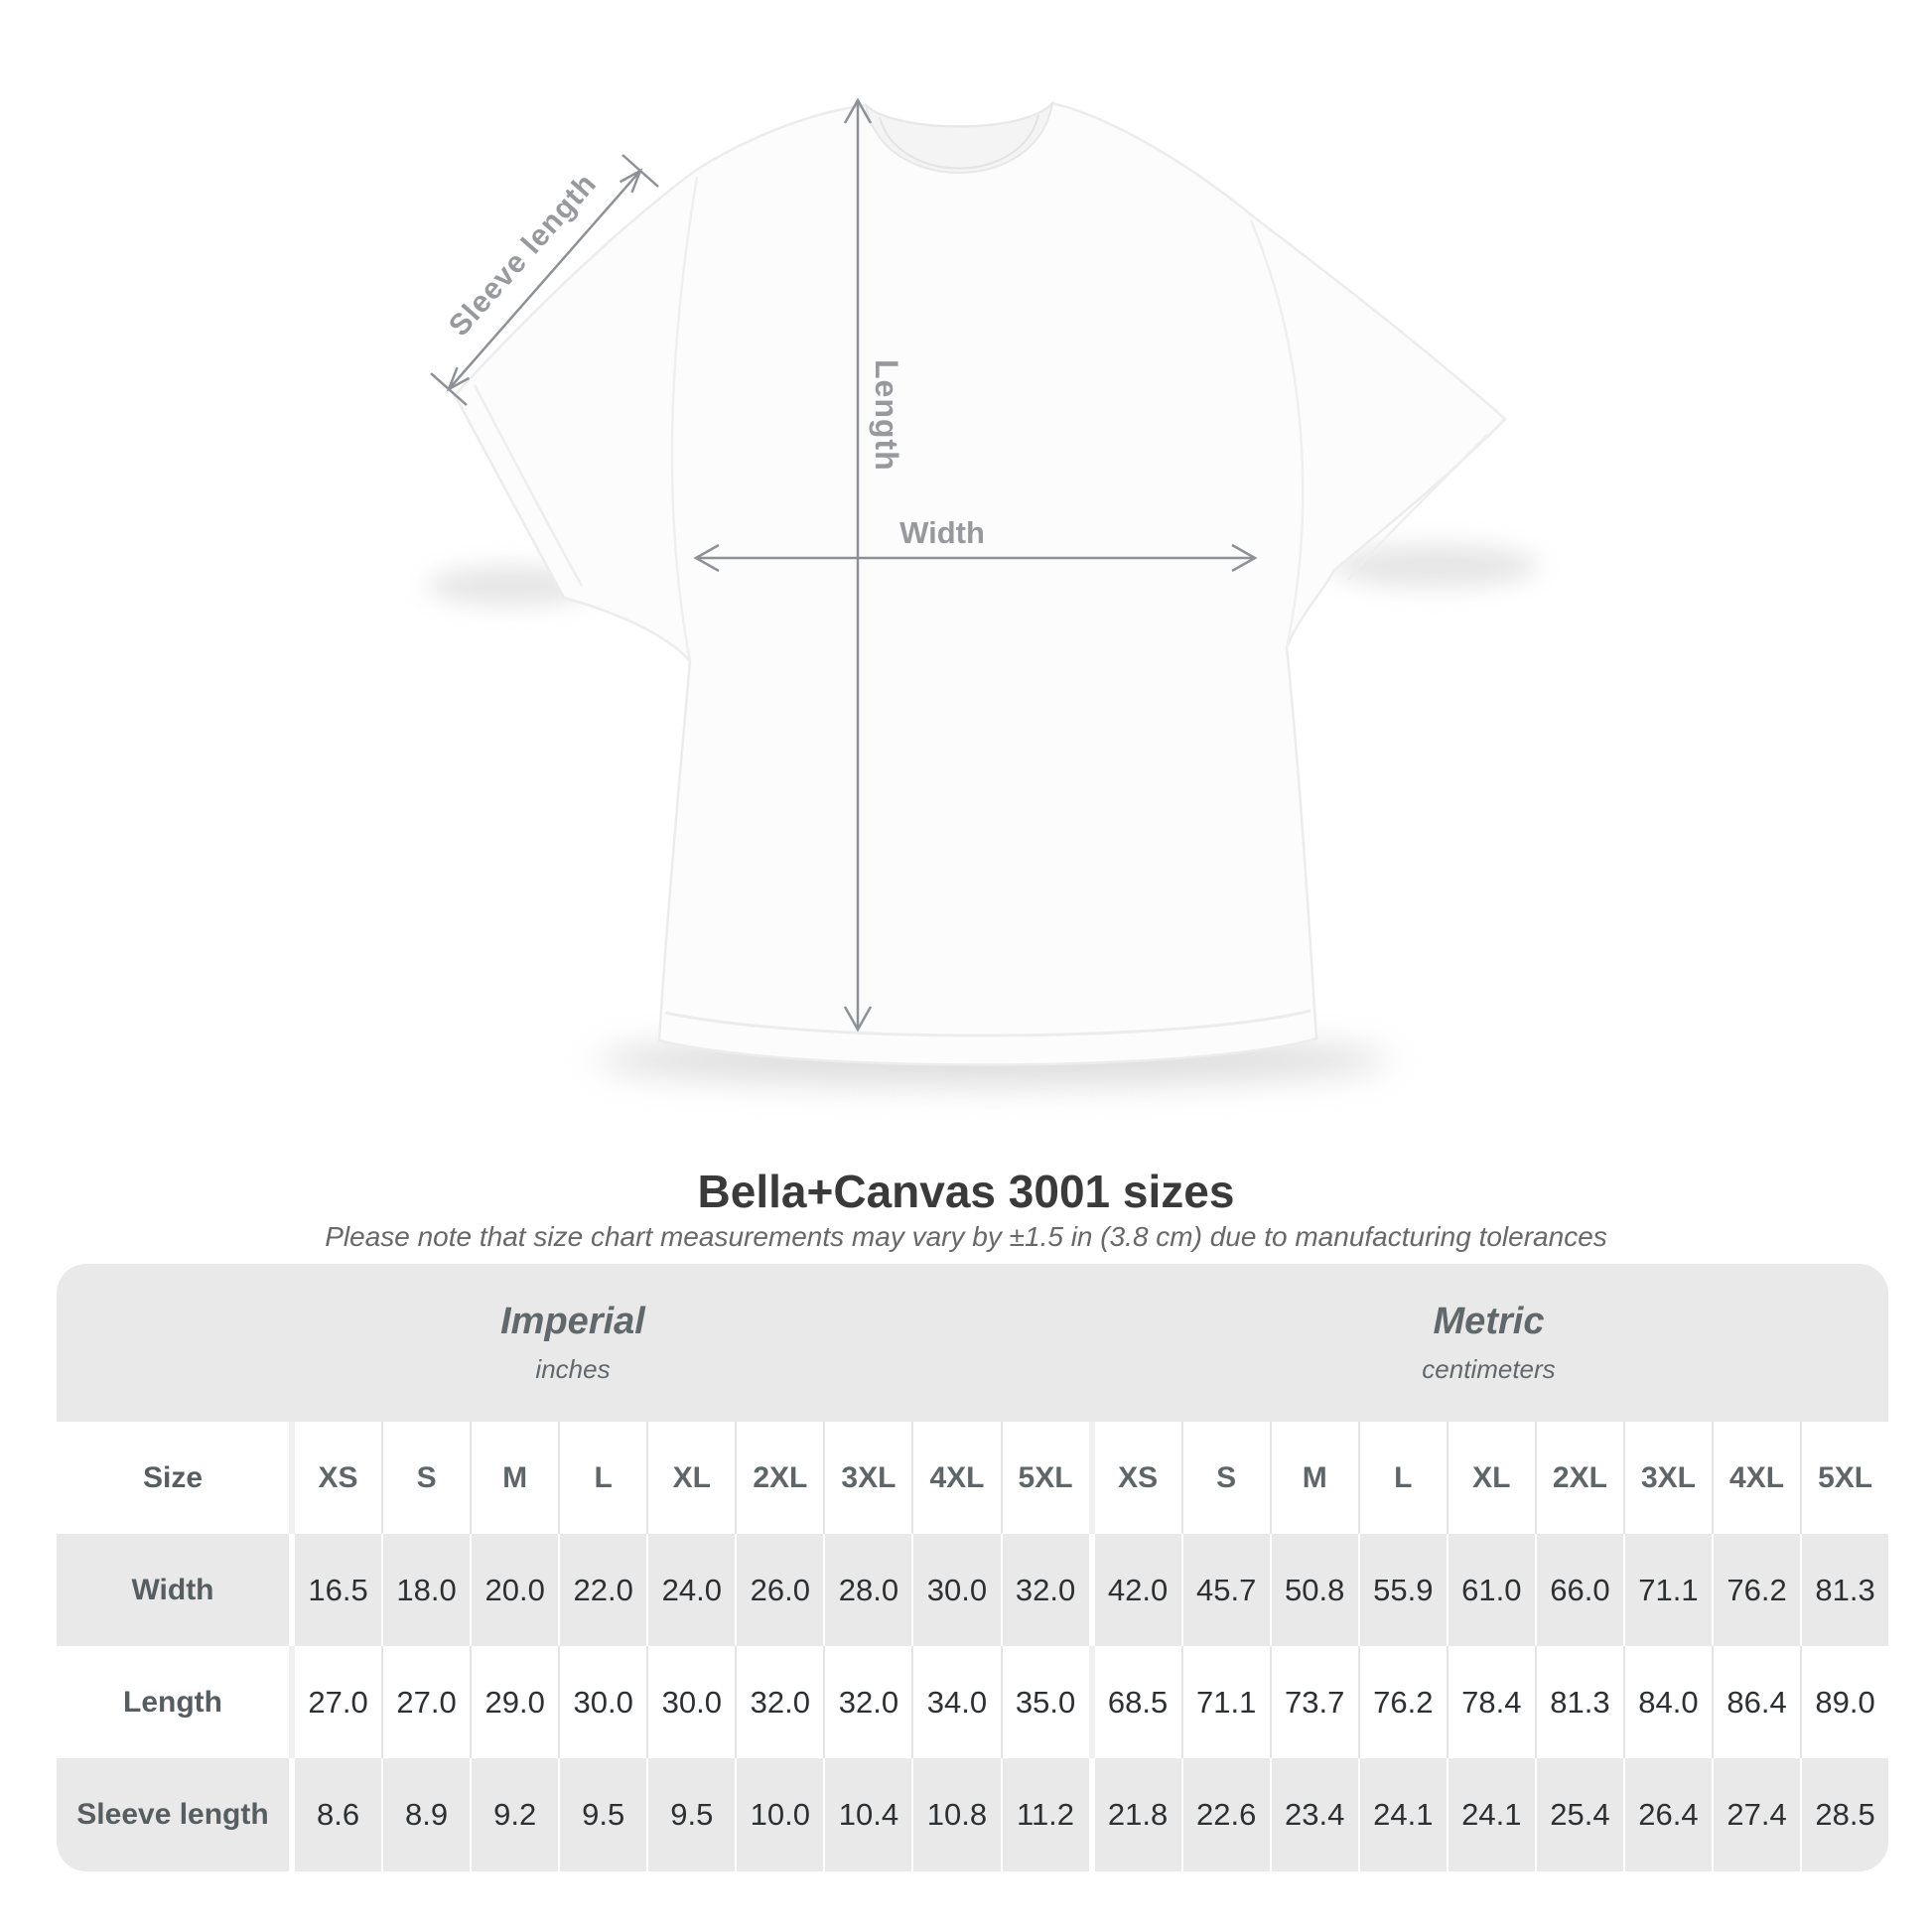 This screenshot has width=1932, height=1932. Describe the element at coordinates (1225, 1815) in the screenshot. I see `value-sleeve-length-metric_cm-s: 22.6` at that location.